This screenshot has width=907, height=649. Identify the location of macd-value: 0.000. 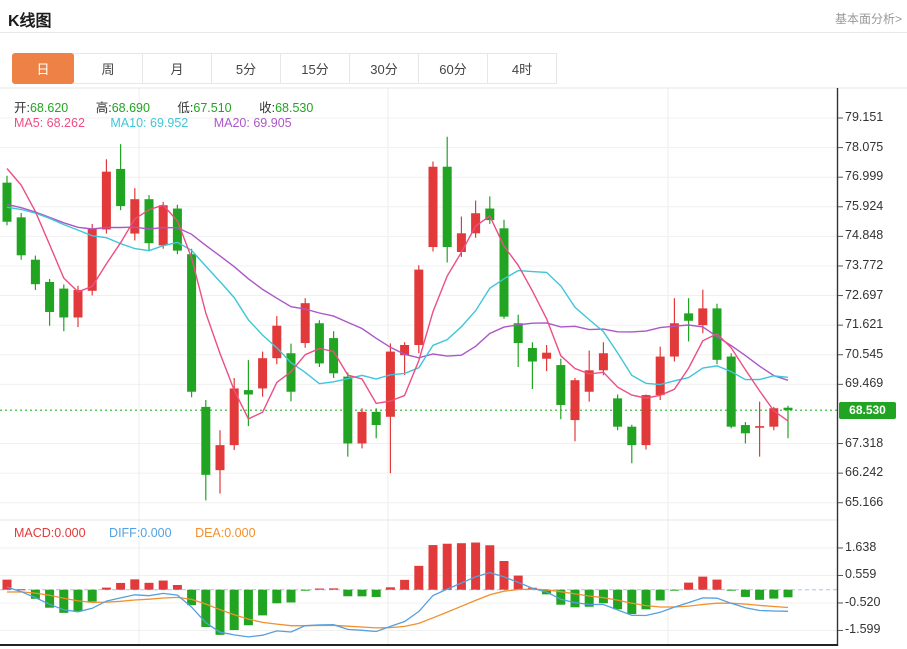
(70, 533).